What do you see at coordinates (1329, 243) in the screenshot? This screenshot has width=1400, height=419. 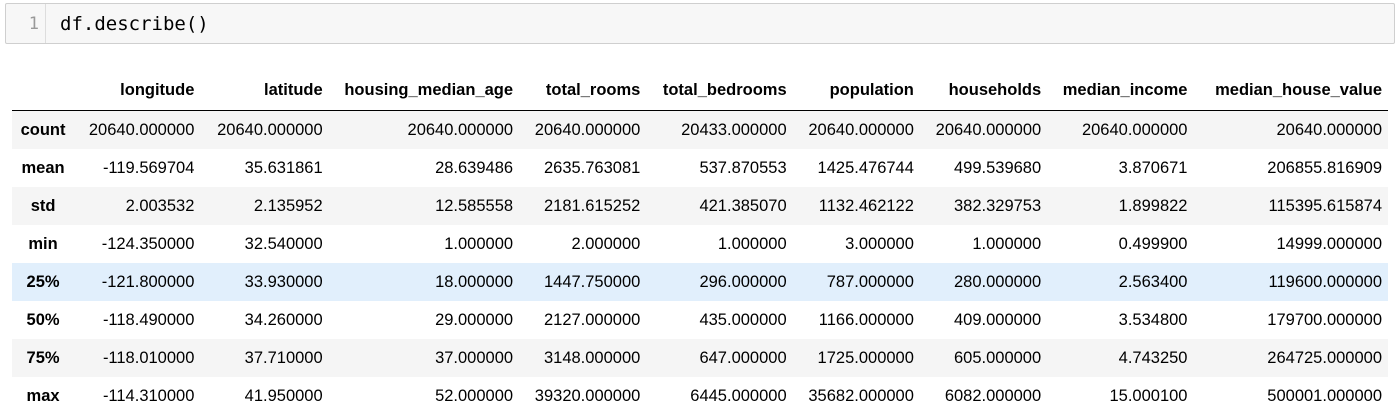 I see `table-cell: 14999.000000` at bounding box center [1329, 243].